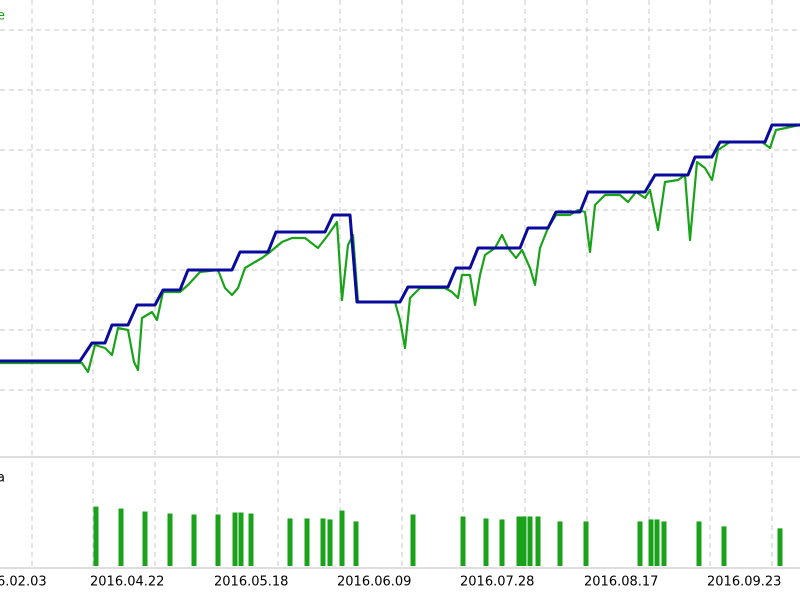 This screenshot has width=800, height=600. Describe the element at coordinates (2, 478) in the screenshot. I see `panel-title: a` at that location.